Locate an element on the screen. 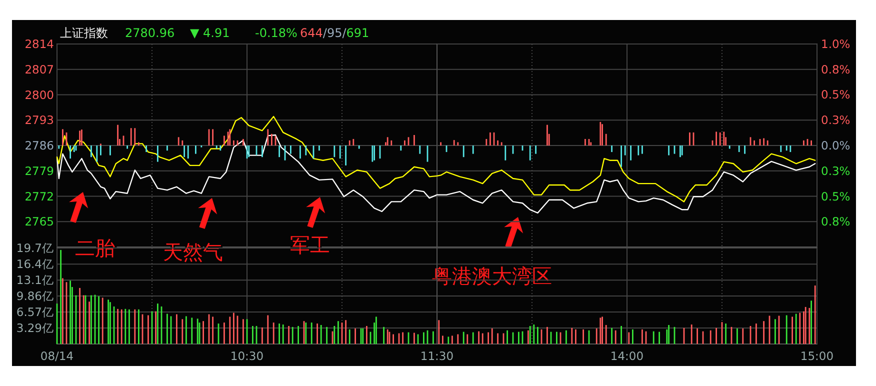 Image resolution: width=876 pixels, height=386 pixels. y-tick-label: 2786 is located at coordinates (39, 145).